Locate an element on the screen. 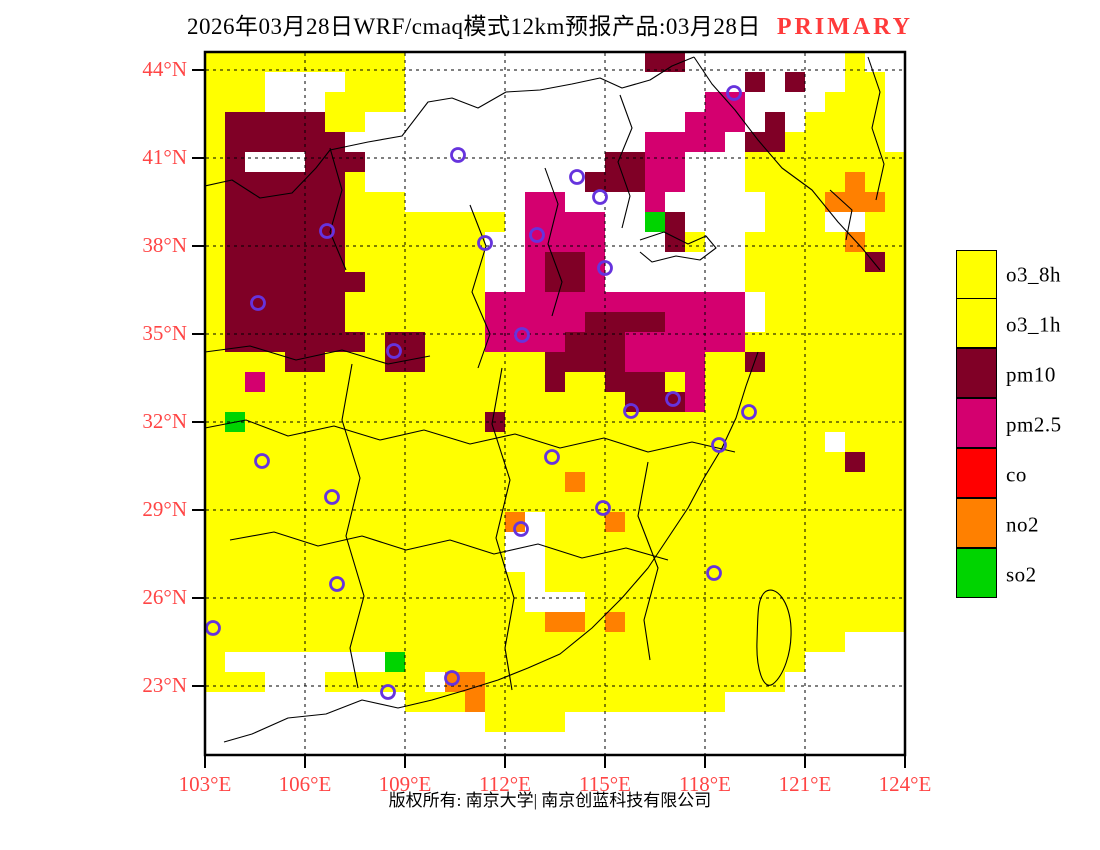 Image resolution: width=1100 pixels, height=850 pixels. legend: o3_8h o3_1h pm10 pm2.5 co no2 so2 is located at coordinates (1028, 425).